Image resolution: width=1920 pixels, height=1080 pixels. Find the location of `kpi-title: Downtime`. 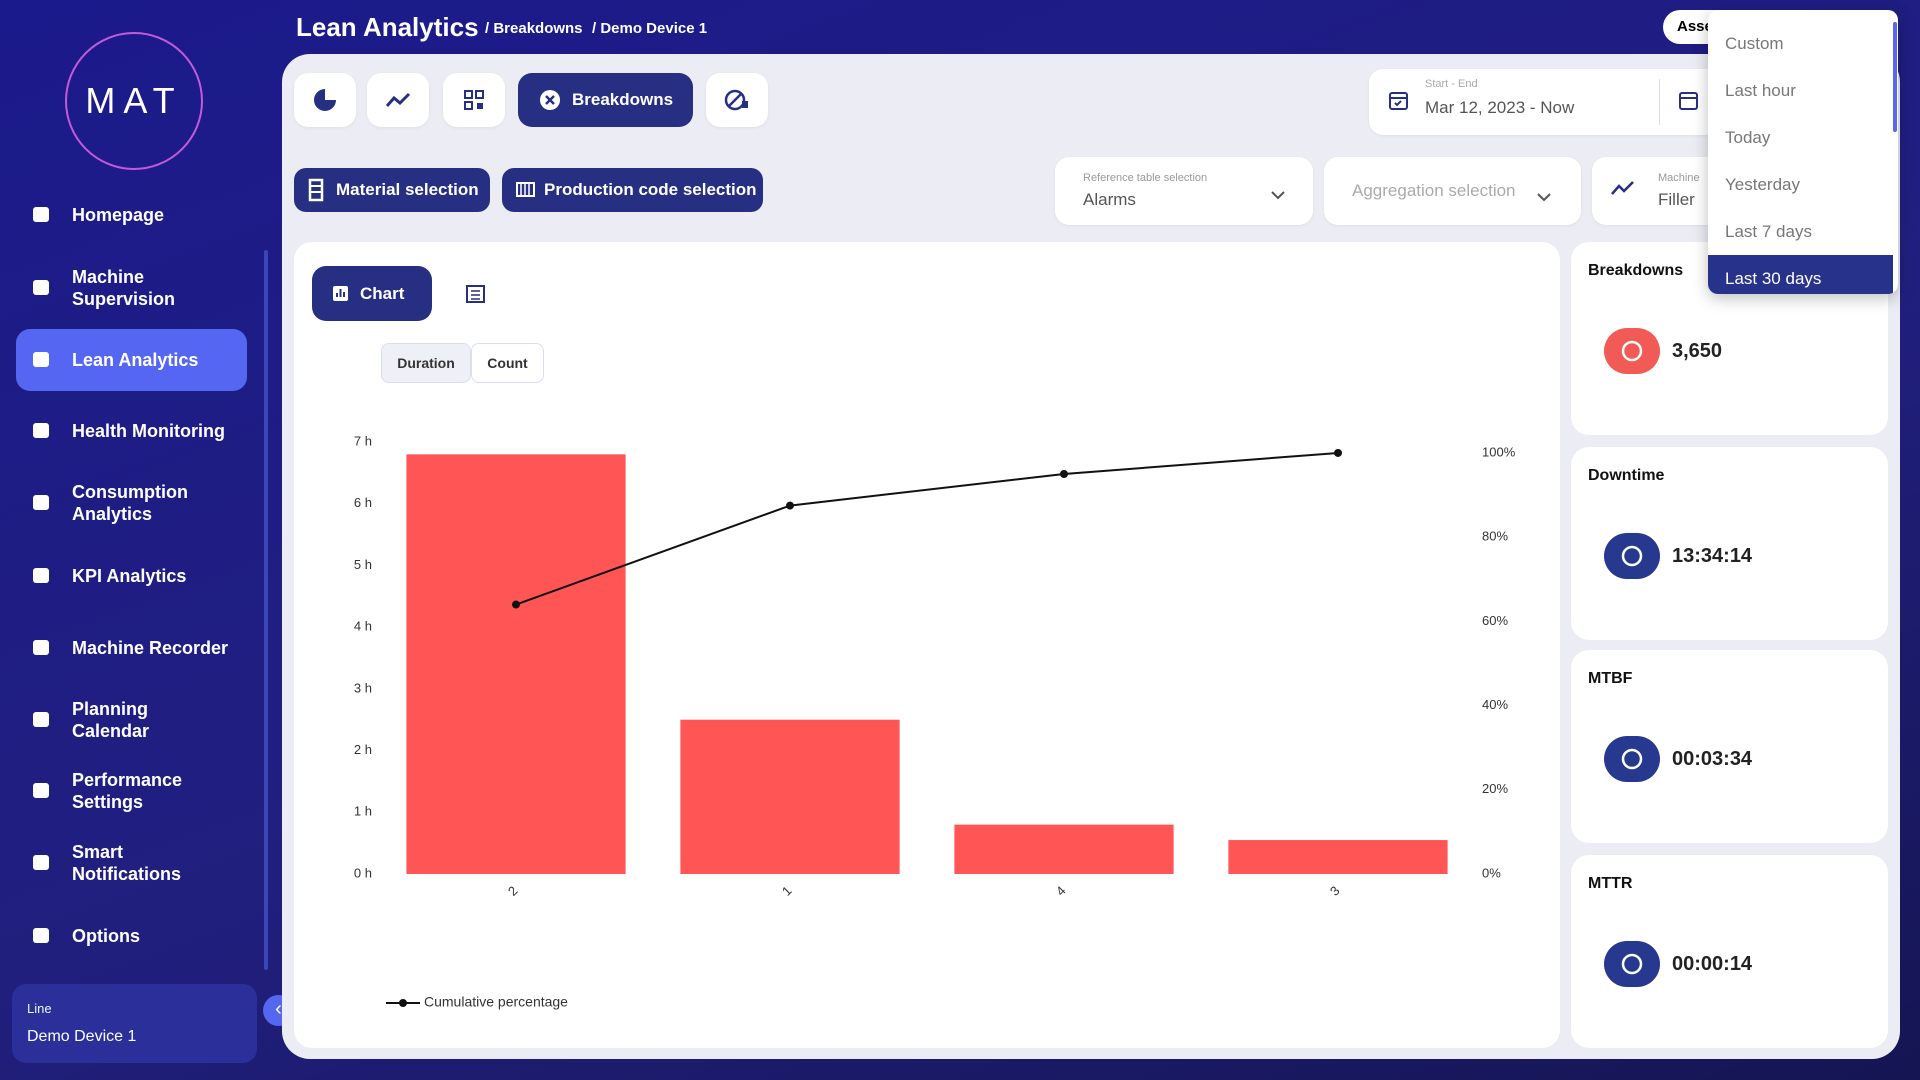

kpi-title: Downtime is located at coordinates (1626, 475).